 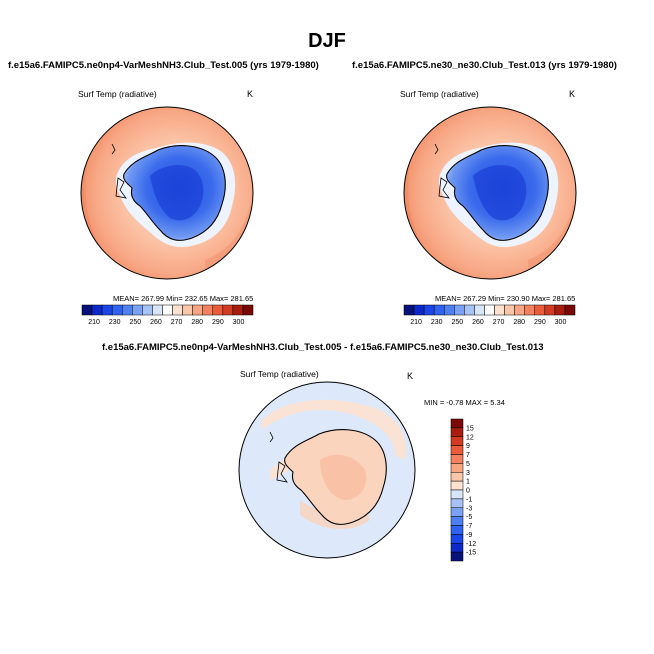 I want to click on right-colorbar-tick-label: 300, so click(x=561, y=322).